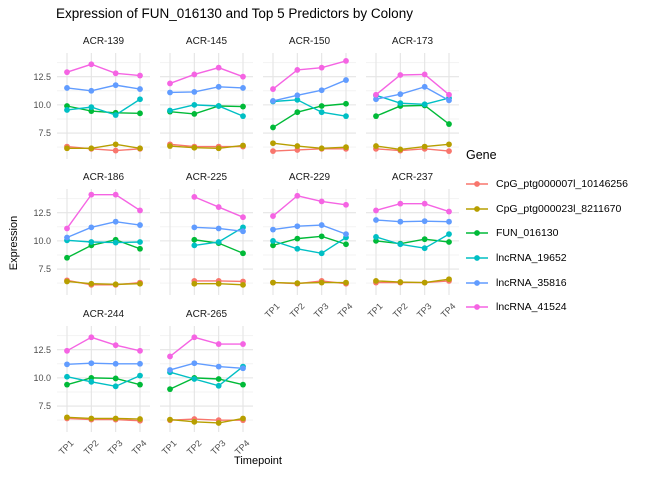  What do you see at coordinates (42, 104) in the screenshot?
I see `y-tick-label: 10.0` at bounding box center [42, 104].